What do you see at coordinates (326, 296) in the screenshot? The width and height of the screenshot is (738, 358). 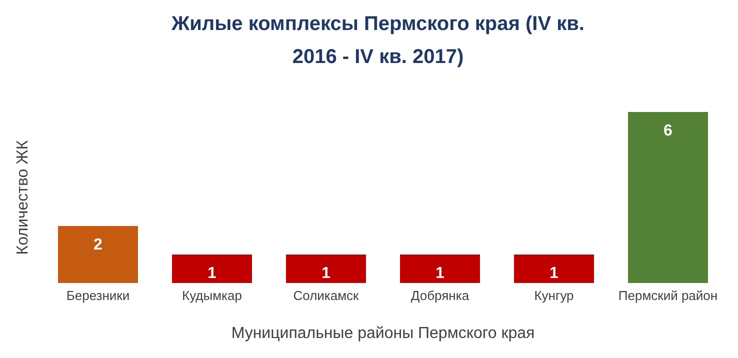 I see `x-tick-label: Соликамск` at bounding box center [326, 296].